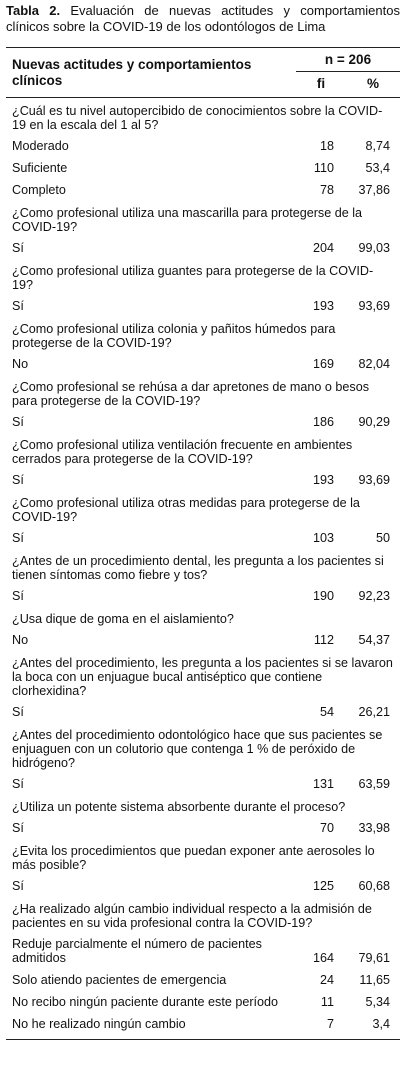  I want to click on percentage: 99,03, so click(374, 248).